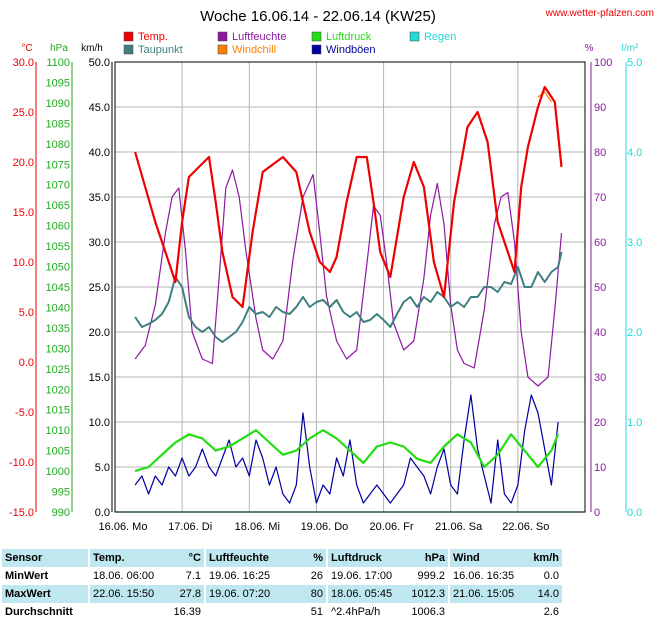  What do you see at coordinates (23, 63) in the screenshot?
I see `tick-label-celsius: 30.0` at bounding box center [23, 63].